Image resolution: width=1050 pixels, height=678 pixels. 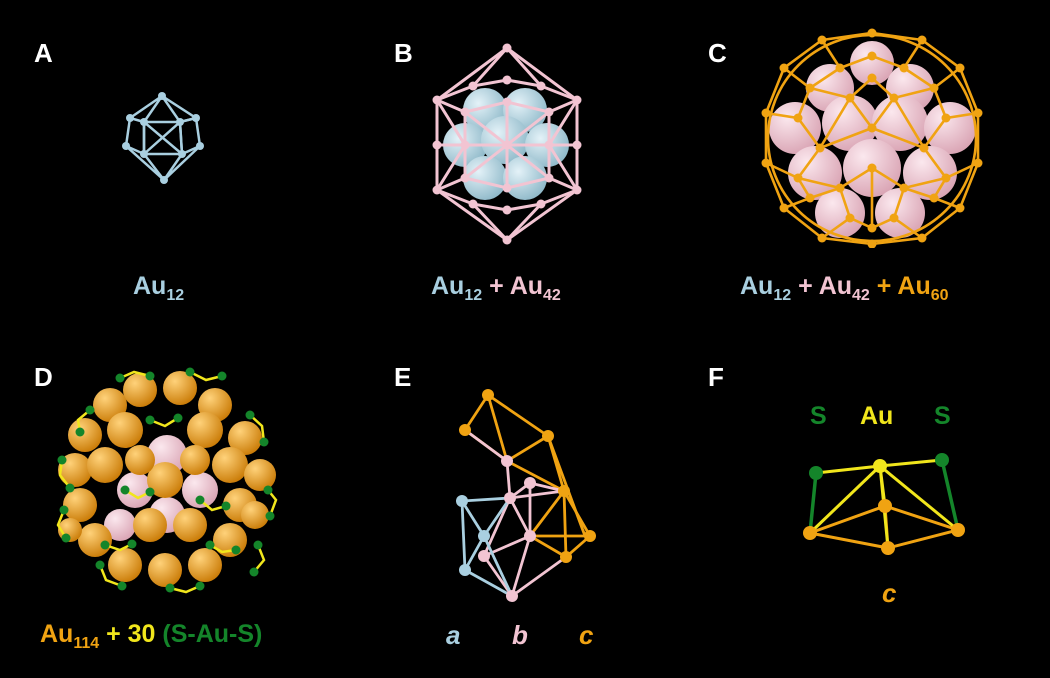 What do you see at coordinates (914, 286) in the screenshot?
I see `cap-c-au60-symbol: Au` at bounding box center [914, 286].